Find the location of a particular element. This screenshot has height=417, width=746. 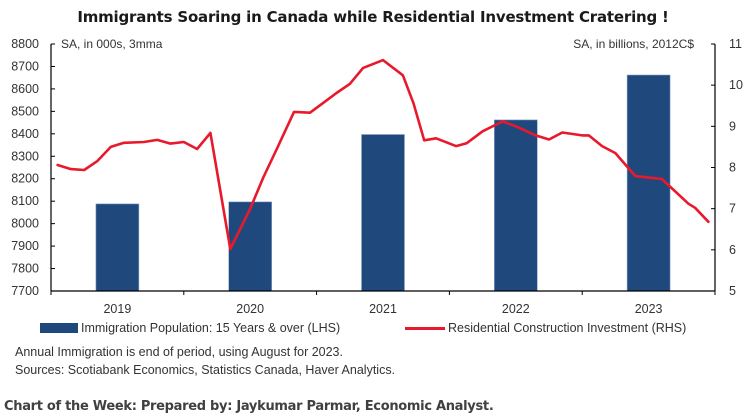

left-axis-tick-label: 8600 is located at coordinates (25, 89).